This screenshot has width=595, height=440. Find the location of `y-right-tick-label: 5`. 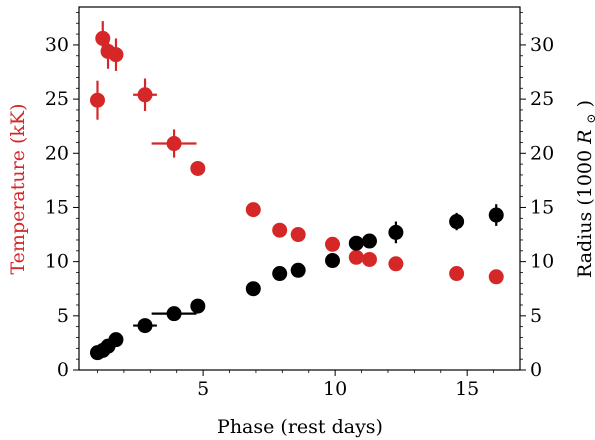

y-right-tick-label: 5 is located at coordinates (536, 316).